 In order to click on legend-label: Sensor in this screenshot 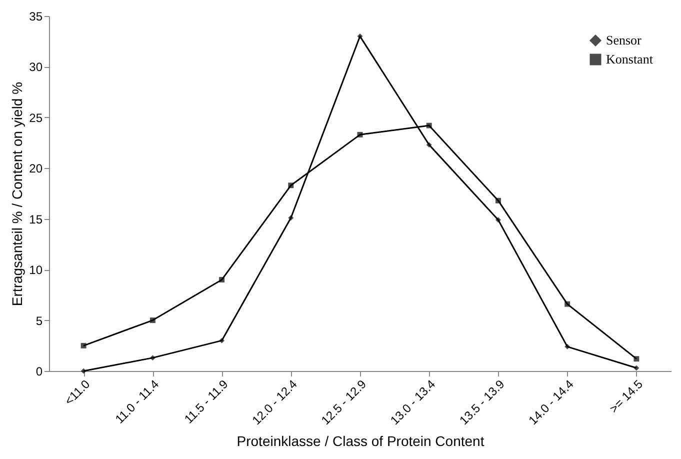, I will do `click(624, 40)`.